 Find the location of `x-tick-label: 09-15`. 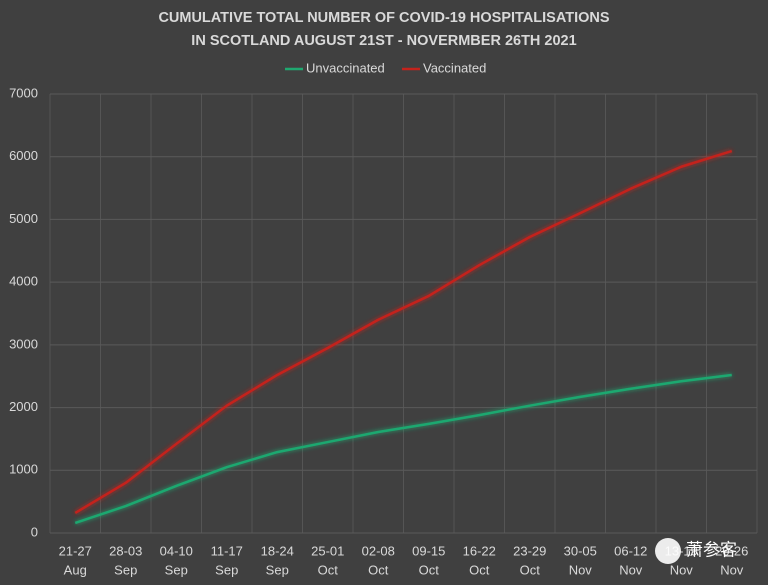

x-tick-label: 09-15 is located at coordinates (428, 550).